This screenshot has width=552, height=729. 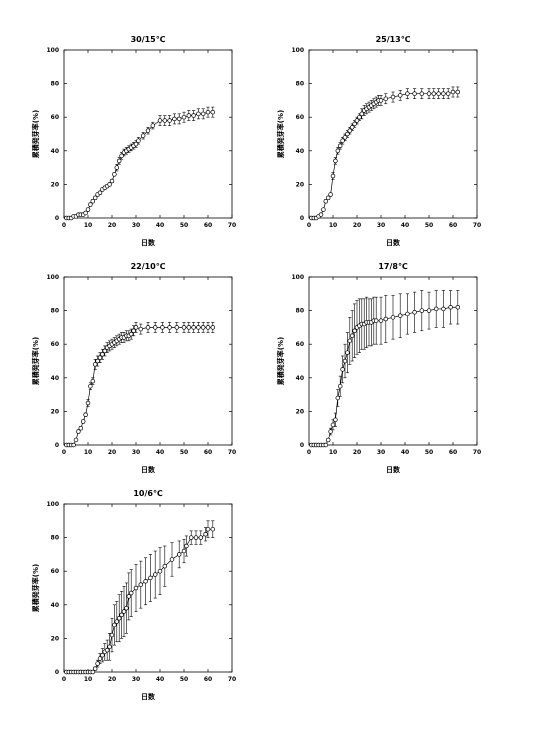 I want to click on panel-3-data-marks, so click(x=148, y=362).